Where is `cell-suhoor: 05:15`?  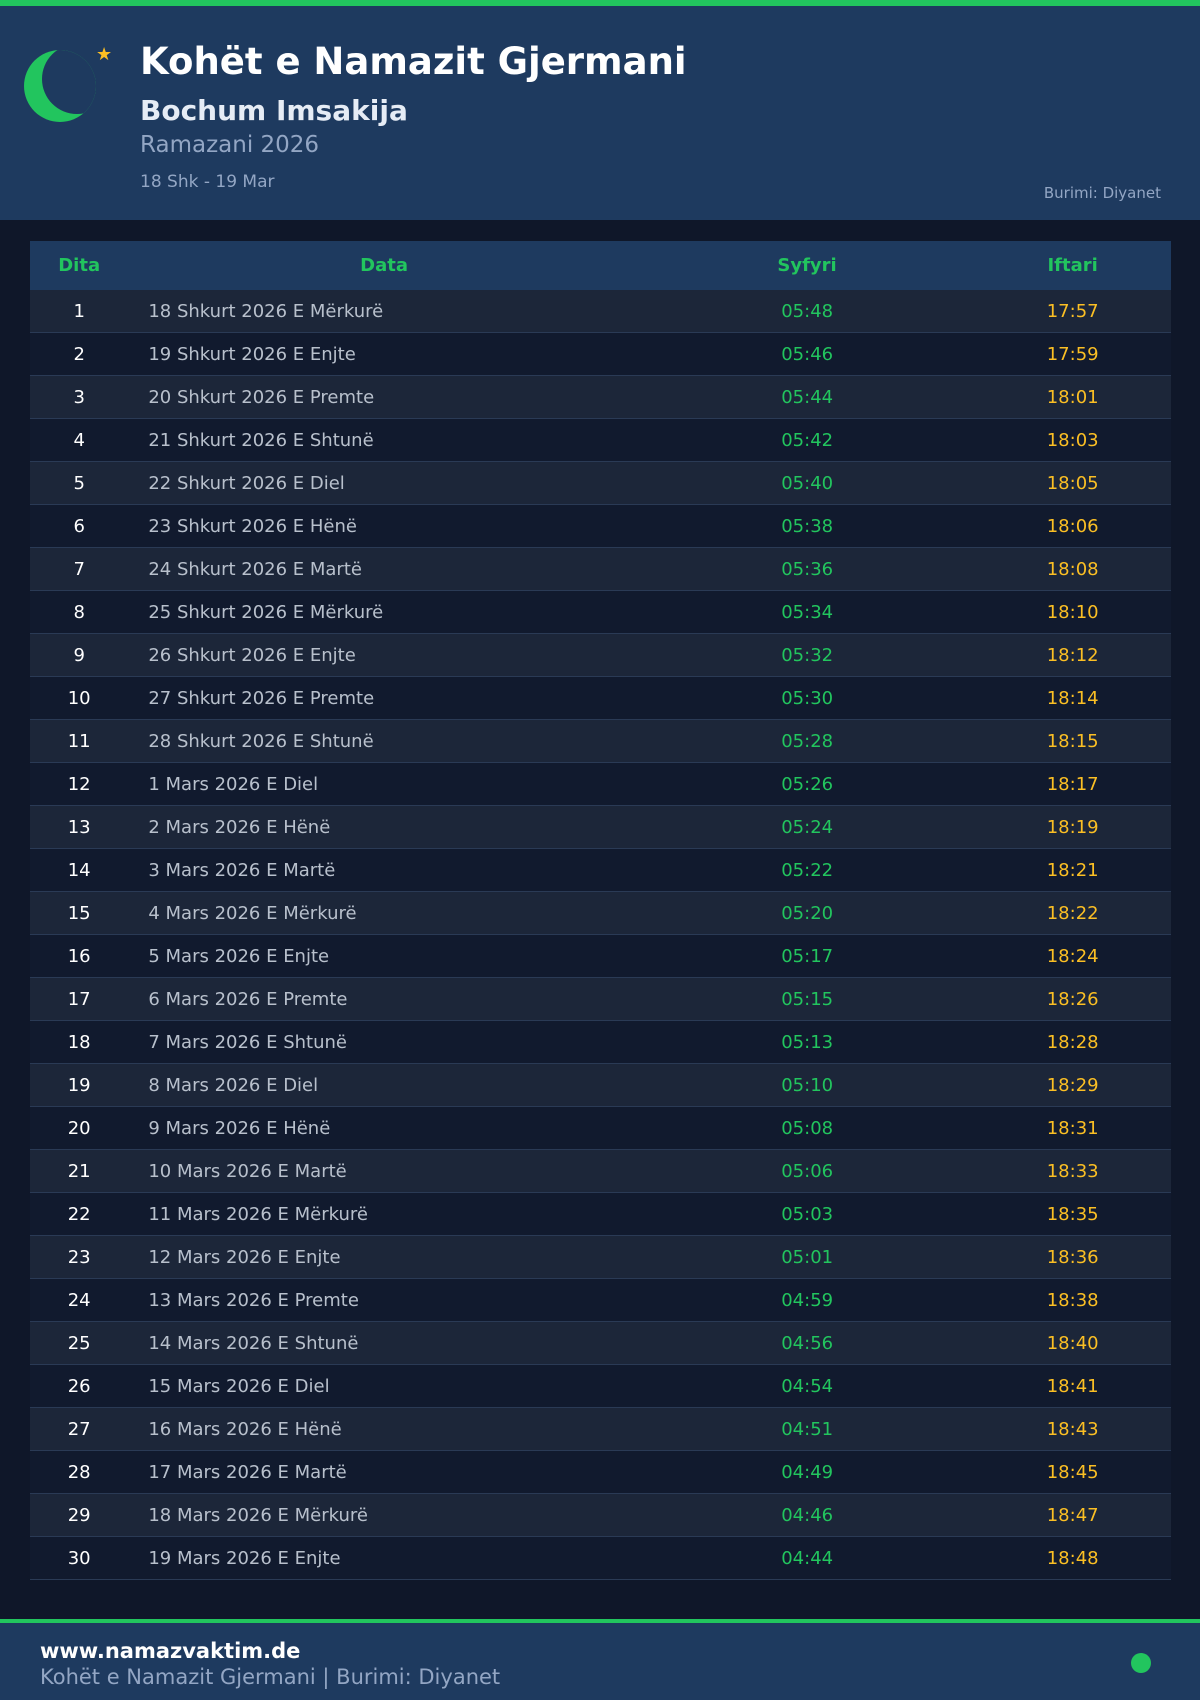
cell-suhoor: 05:15 is located at coordinates (807, 999).